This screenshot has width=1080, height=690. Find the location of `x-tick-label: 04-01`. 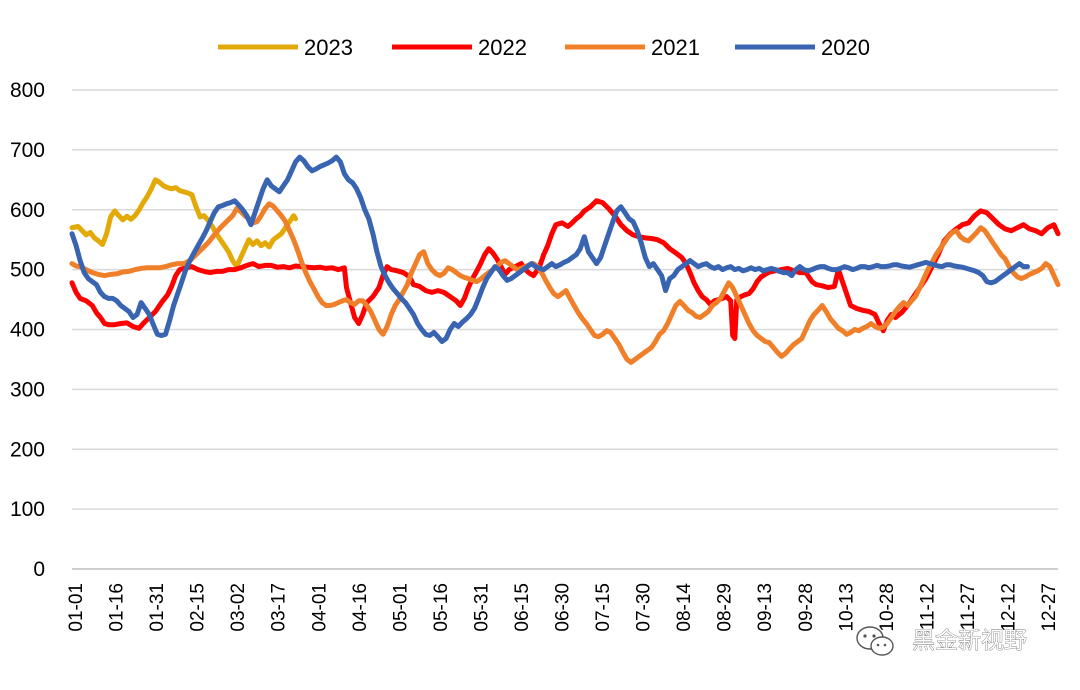

x-tick-label: 04-01 is located at coordinates (319, 607).